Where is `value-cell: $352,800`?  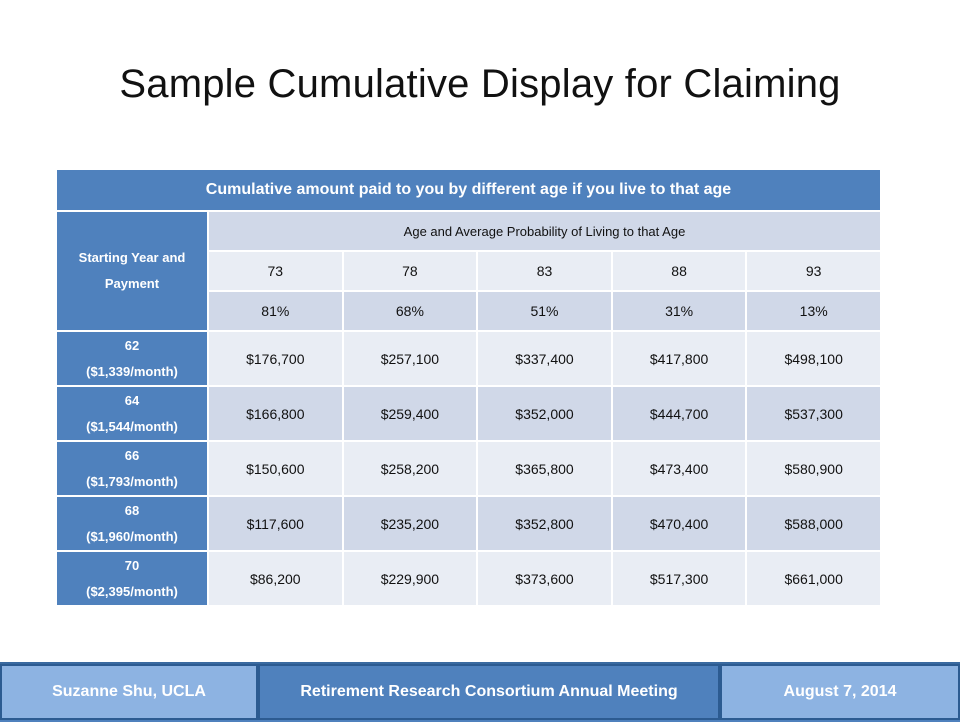 value-cell: $352,800 is located at coordinates (544, 523).